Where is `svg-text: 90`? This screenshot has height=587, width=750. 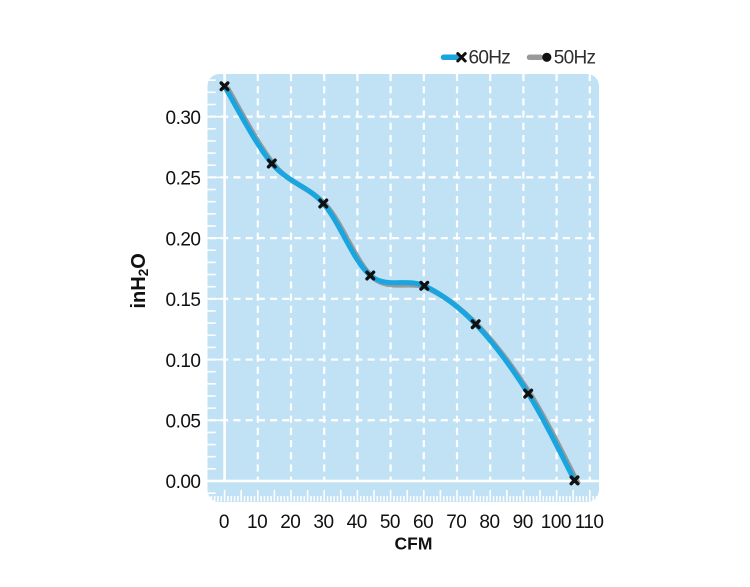 svg-text: 90 is located at coordinates (523, 522).